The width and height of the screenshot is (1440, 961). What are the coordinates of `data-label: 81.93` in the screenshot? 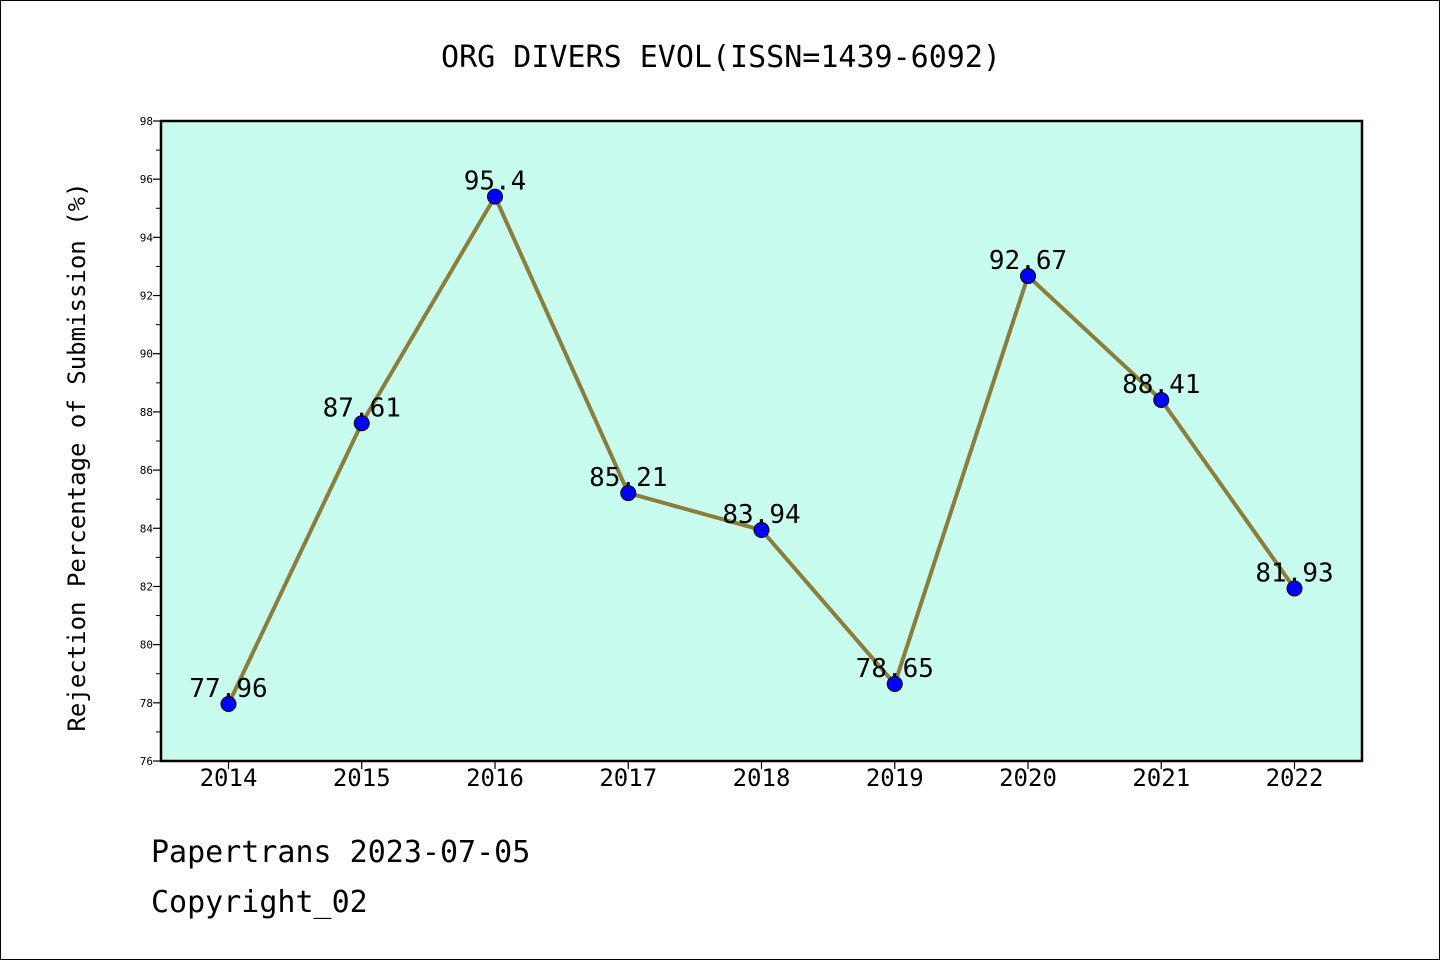 It's located at (1294, 573).